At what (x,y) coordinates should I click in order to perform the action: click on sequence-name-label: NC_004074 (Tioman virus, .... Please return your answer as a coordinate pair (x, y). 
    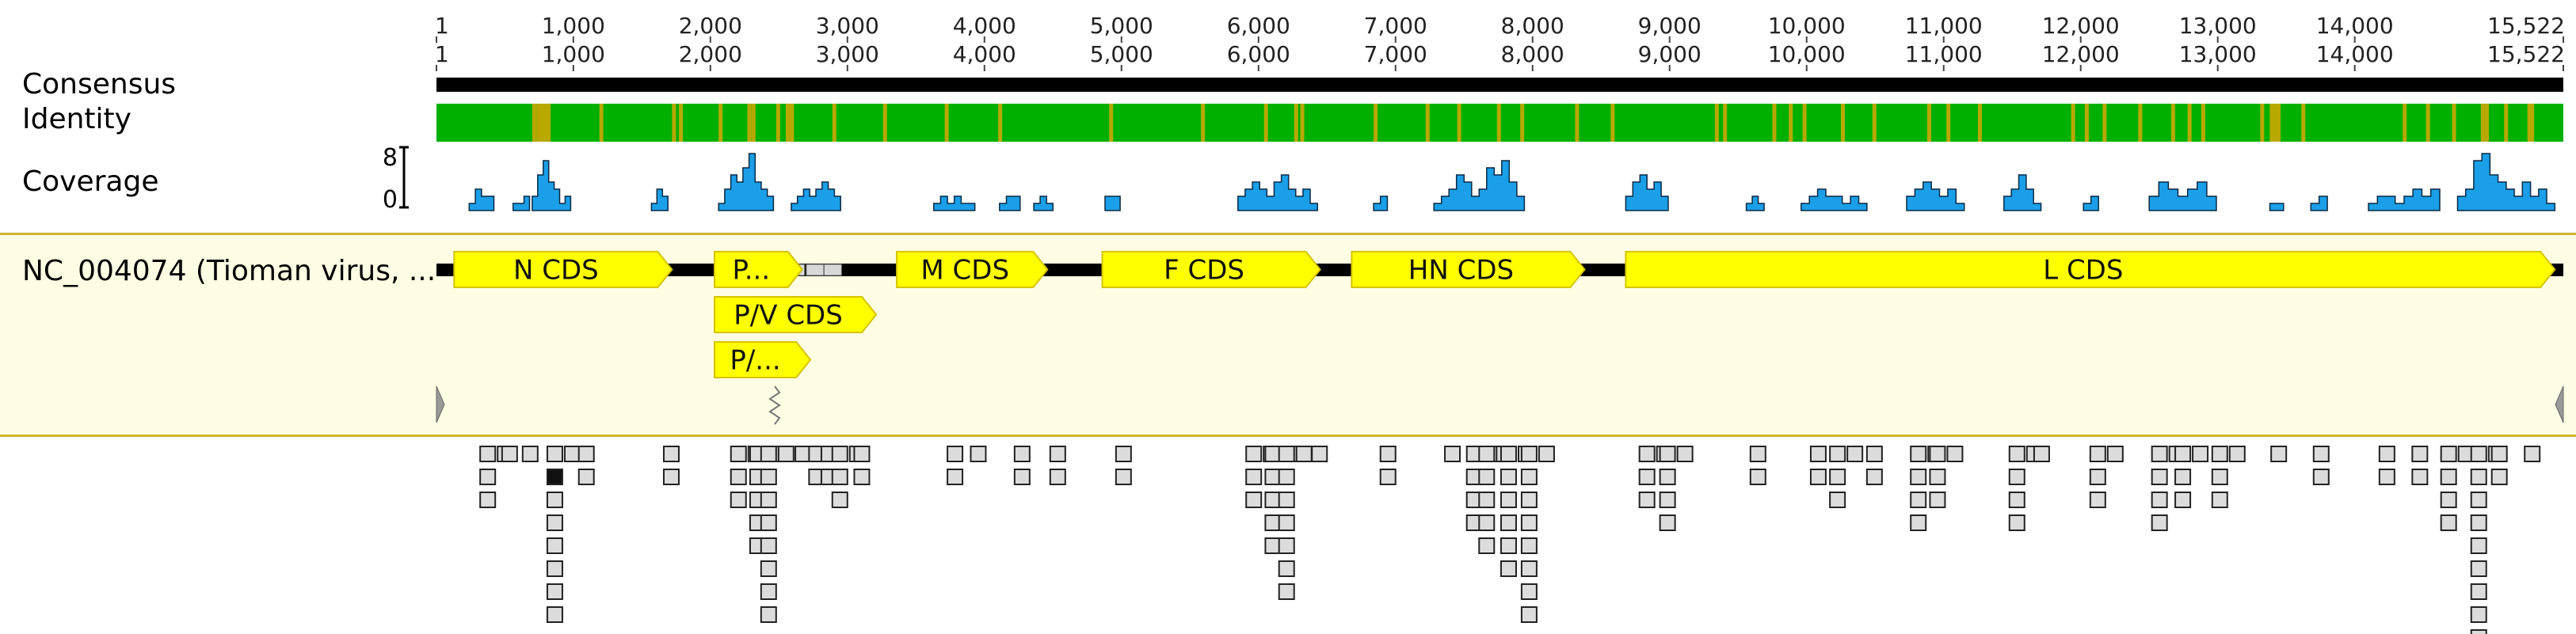
    Looking at the image, I should click on (229, 271).